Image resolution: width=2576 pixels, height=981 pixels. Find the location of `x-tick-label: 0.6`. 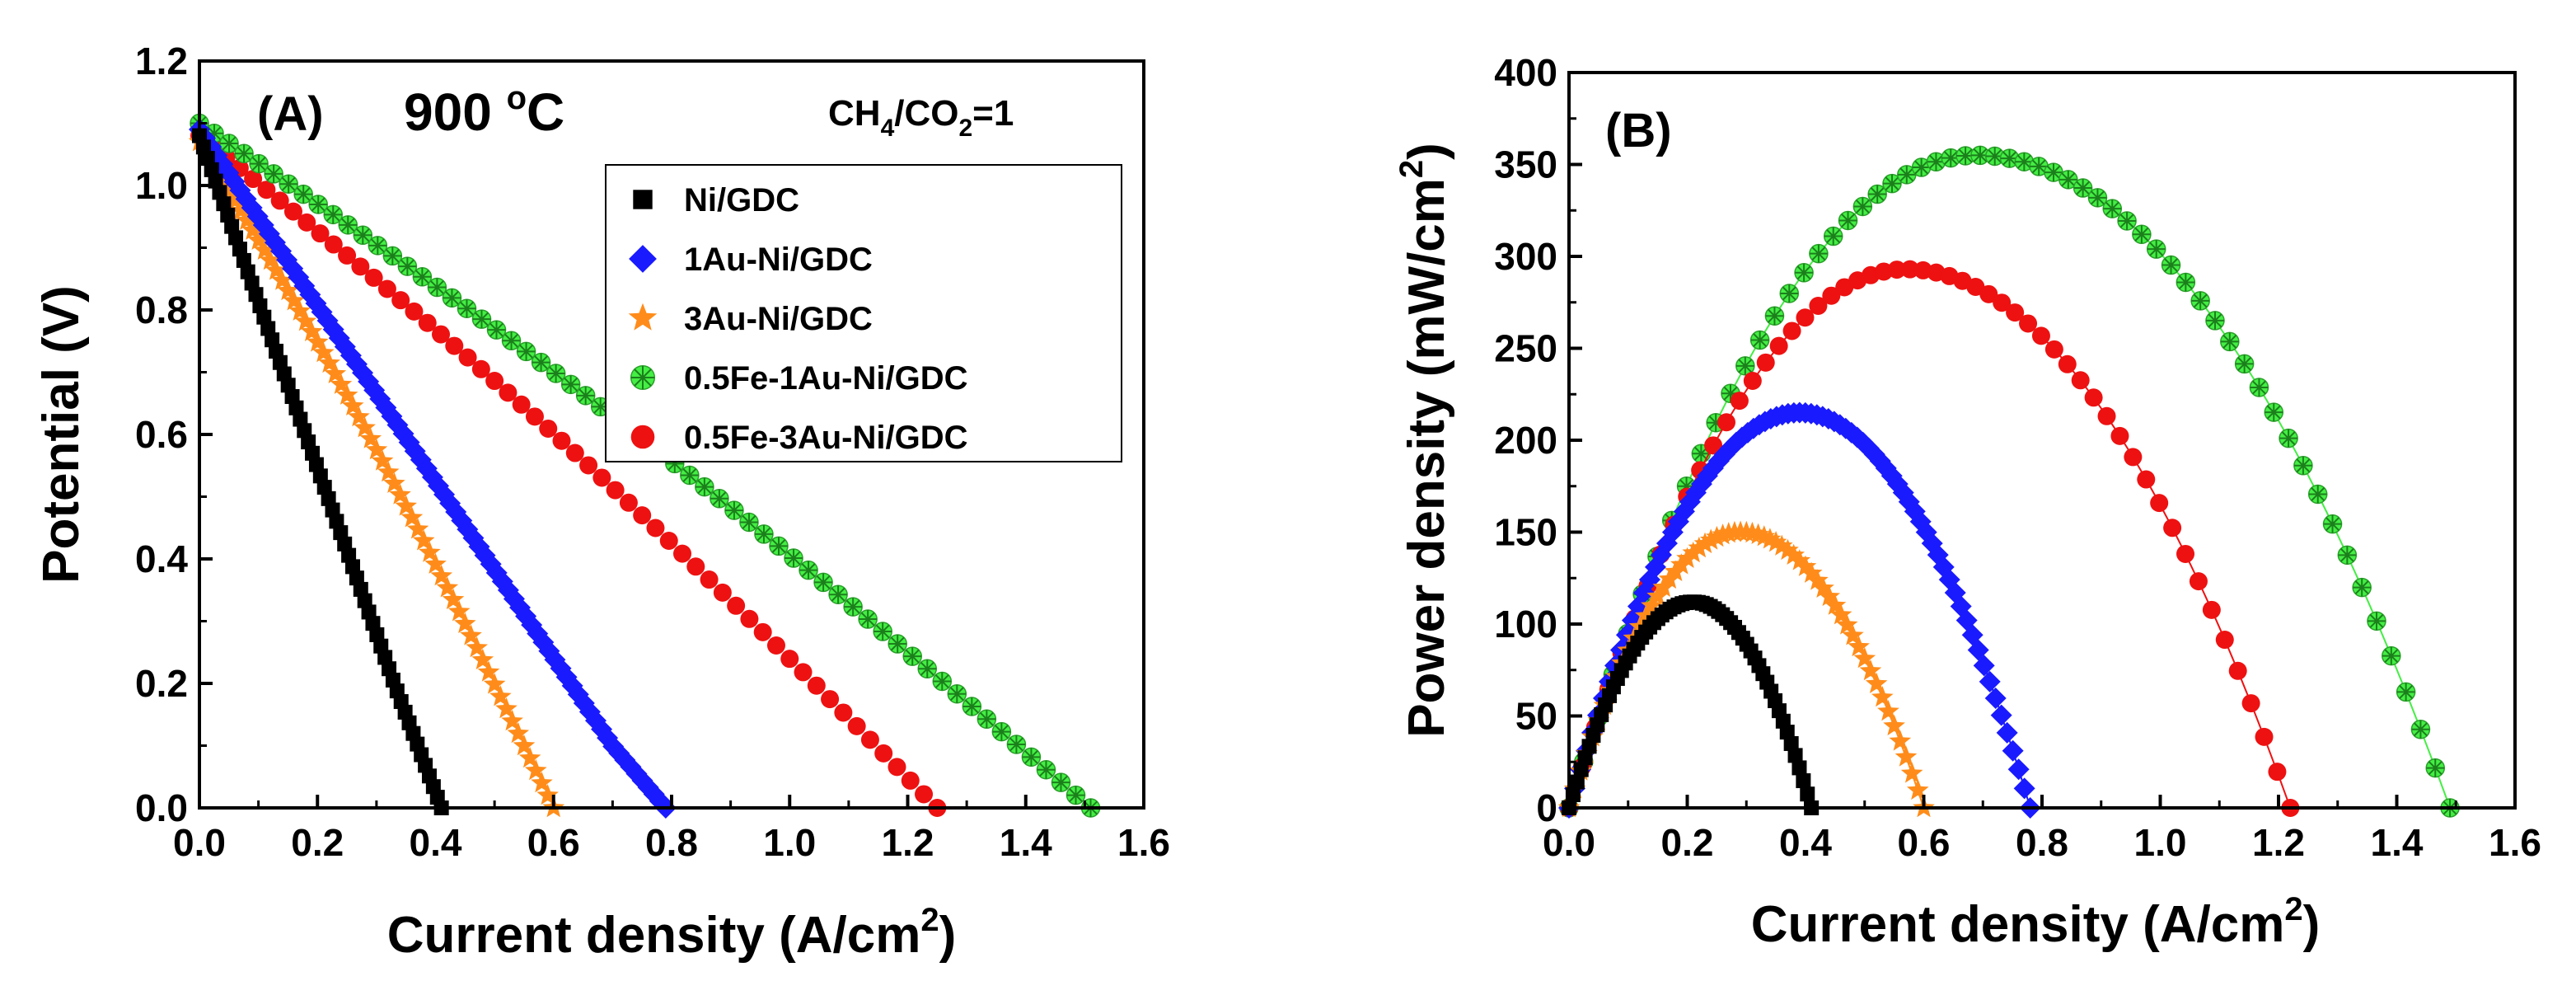

x-tick-label: 0.6 is located at coordinates (1924, 842).